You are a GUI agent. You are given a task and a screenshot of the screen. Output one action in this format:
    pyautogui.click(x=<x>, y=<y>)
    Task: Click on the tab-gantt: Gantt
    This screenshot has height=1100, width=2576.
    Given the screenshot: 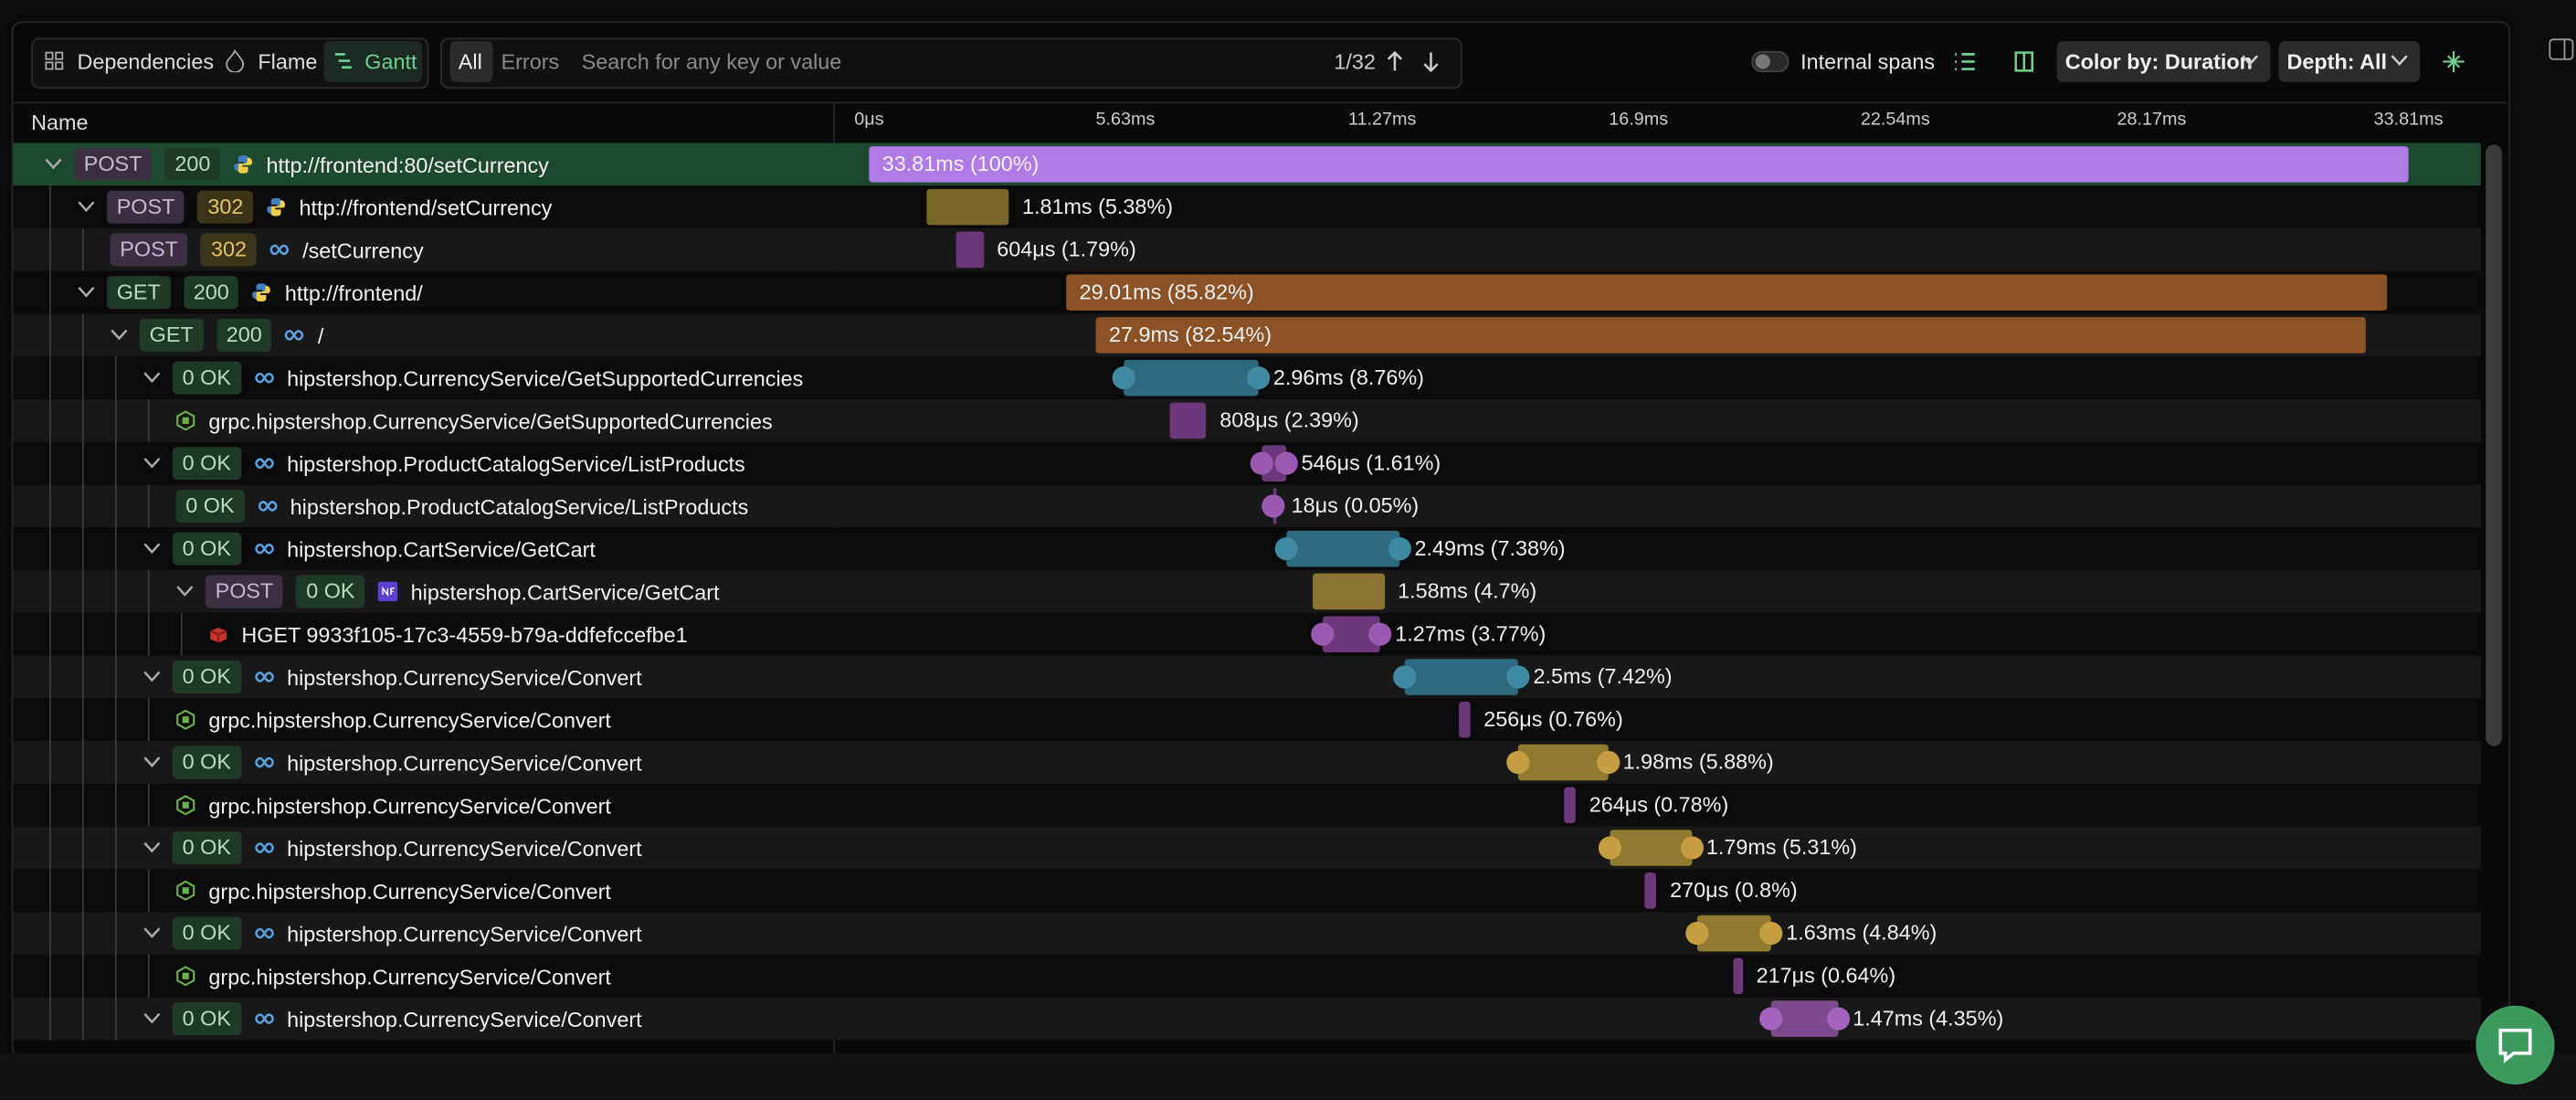 What is the action you would take?
    pyautogui.click(x=390, y=61)
    